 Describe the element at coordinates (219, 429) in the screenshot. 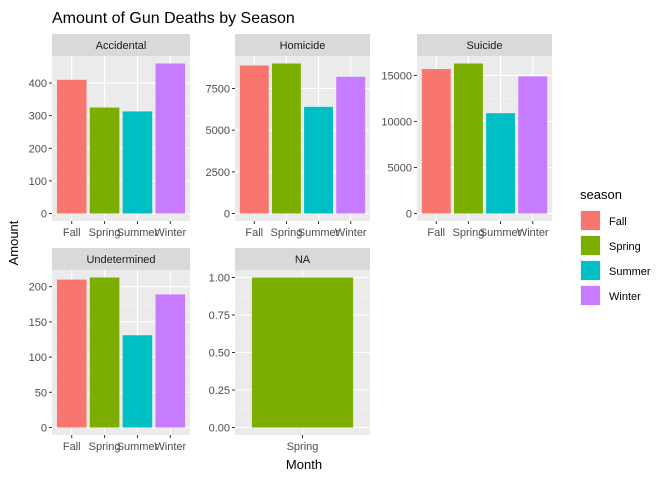

I see `y-tick-label: 0.00` at that location.